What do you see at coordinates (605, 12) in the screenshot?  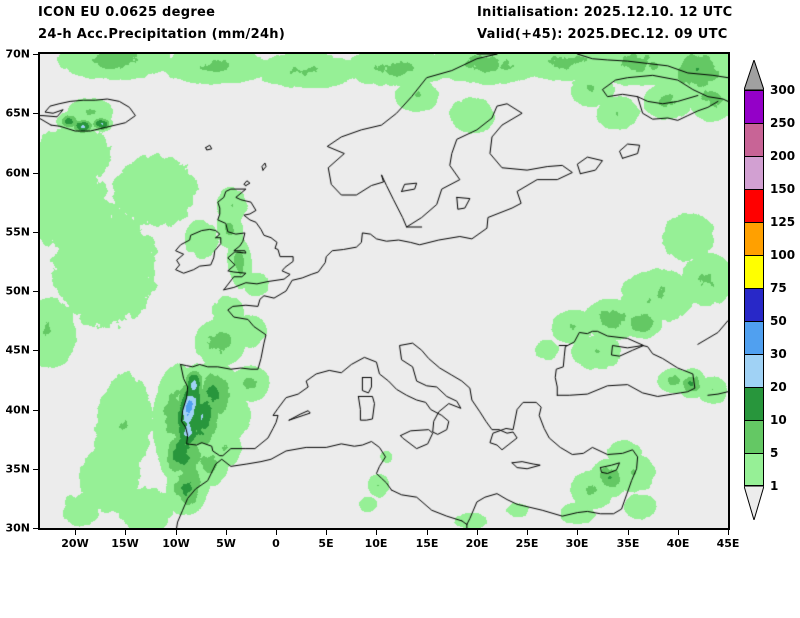 I see `initialisation-time: Initialisation: 2025.12.10. 12 UTC` at bounding box center [605, 12].